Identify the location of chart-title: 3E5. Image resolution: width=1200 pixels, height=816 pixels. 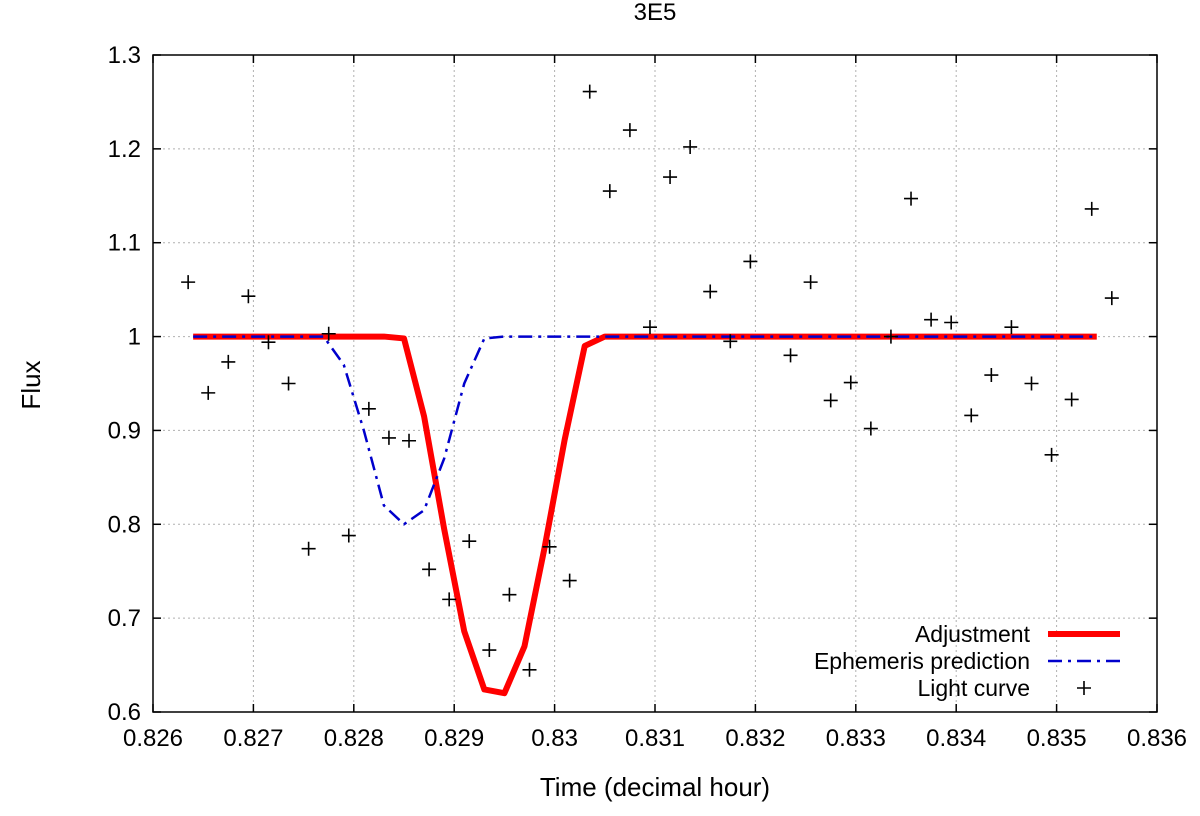
(655, 13).